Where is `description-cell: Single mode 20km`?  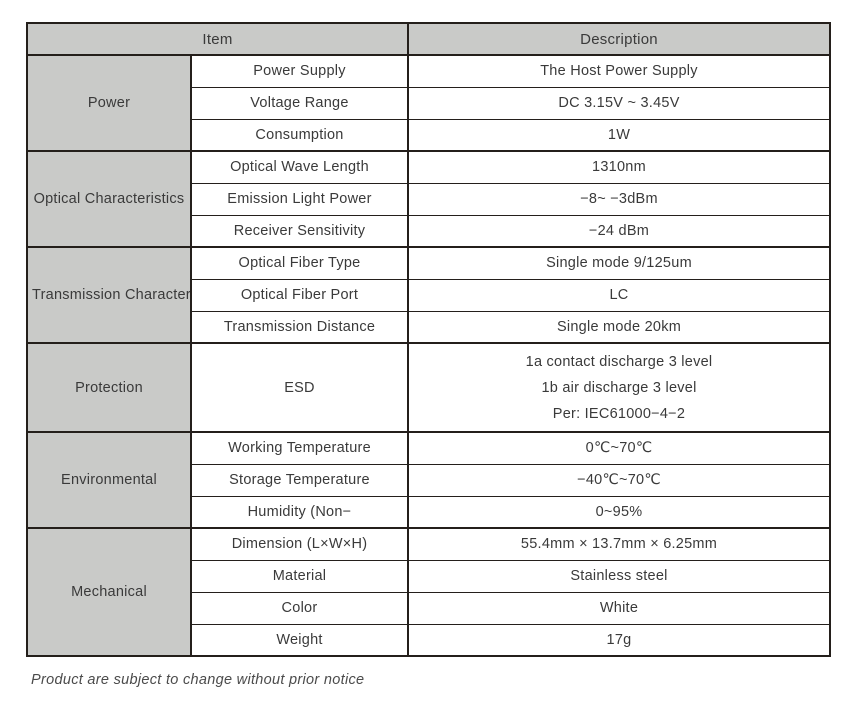
description-cell: Single mode 20km is located at coordinates (619, 327).